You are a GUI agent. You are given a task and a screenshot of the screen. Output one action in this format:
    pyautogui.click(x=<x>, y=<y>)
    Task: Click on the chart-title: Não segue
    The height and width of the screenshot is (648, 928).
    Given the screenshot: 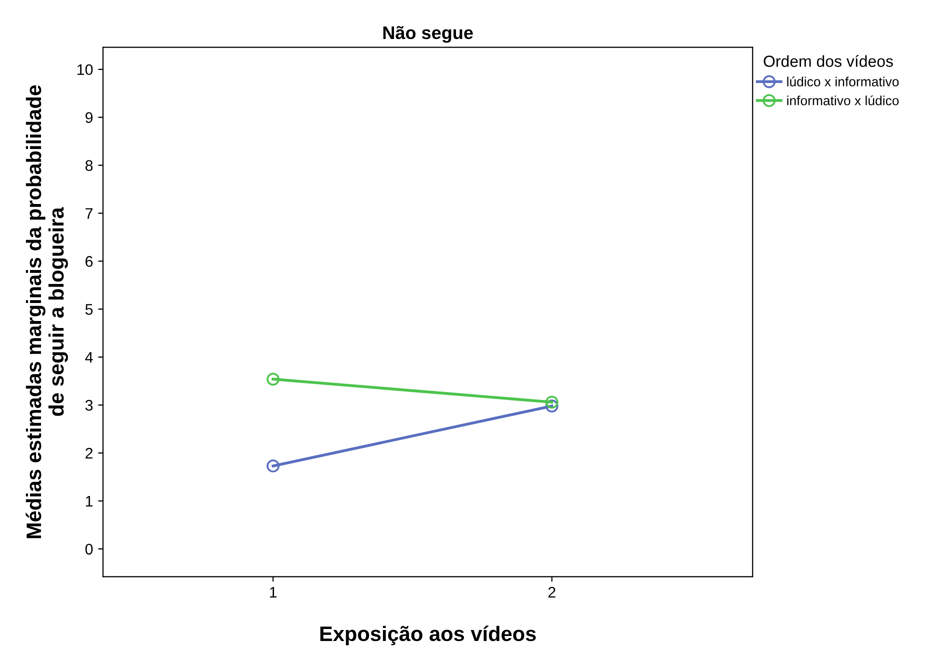 What is the action you would take?
    pyautogui.click(x=428, y=34)
    